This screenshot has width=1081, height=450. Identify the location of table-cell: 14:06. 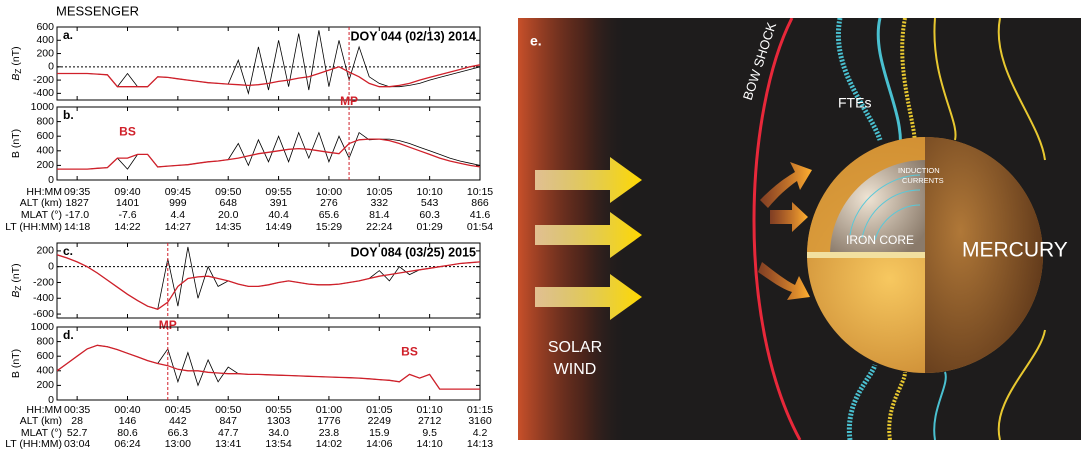
(379, 444).